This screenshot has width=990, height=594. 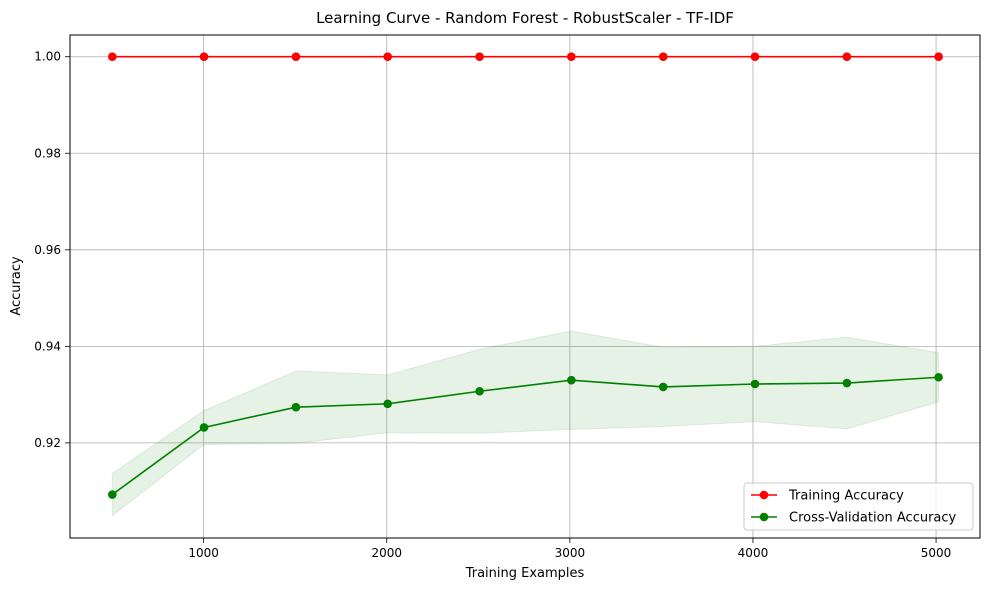 What do you see at coordinates (47, 153) in the screenshot?
I see `y-tick-label: 0.98` at bounding box center [47, 153].